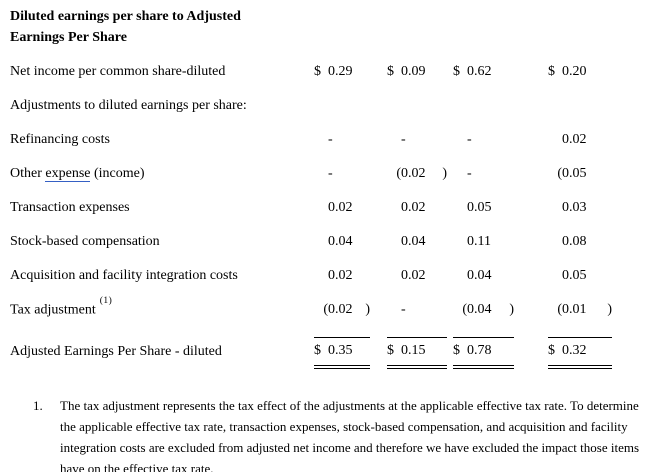 The width and height of the screenshot is (655, 472). I want to click on cell-value: 0.29, so click(340, 71).